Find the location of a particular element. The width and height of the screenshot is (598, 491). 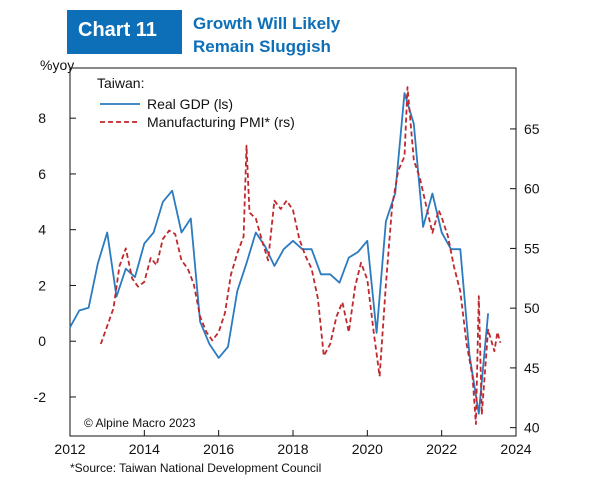

chart-title-line-2: Remain Sluggish is located at coordinates (262, 46).